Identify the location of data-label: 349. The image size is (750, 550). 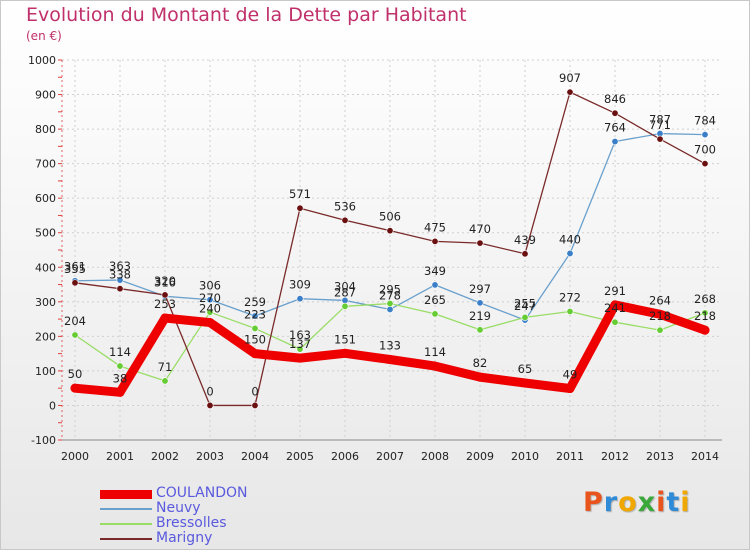
(435, 271).